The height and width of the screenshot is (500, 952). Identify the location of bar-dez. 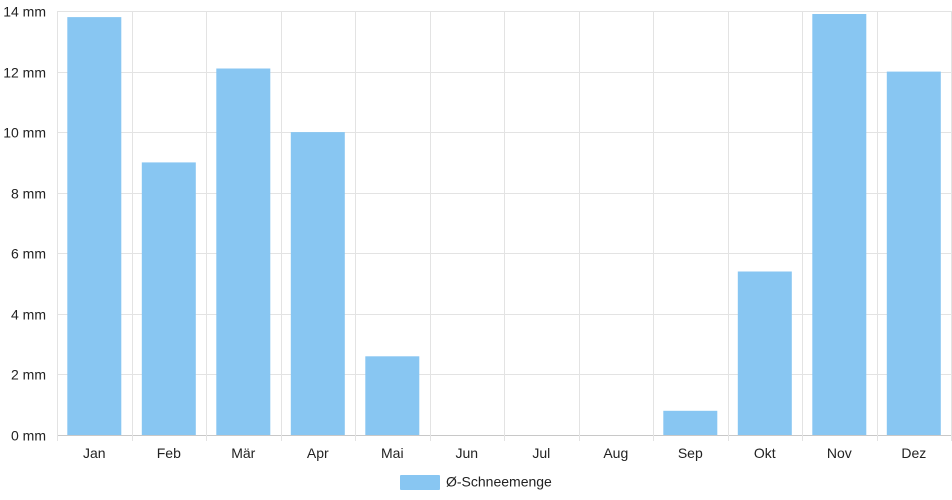
(913, 253).